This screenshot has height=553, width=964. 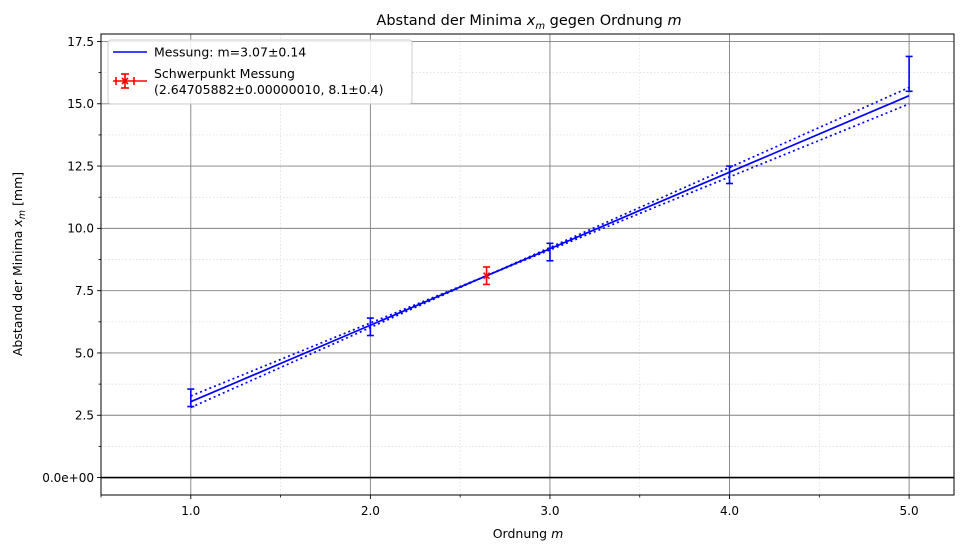 What do you see at coordinates (522, 533) in the screenshot?
I see `x-axis-label-main: Ordnung` at bounding box center [522, 533].